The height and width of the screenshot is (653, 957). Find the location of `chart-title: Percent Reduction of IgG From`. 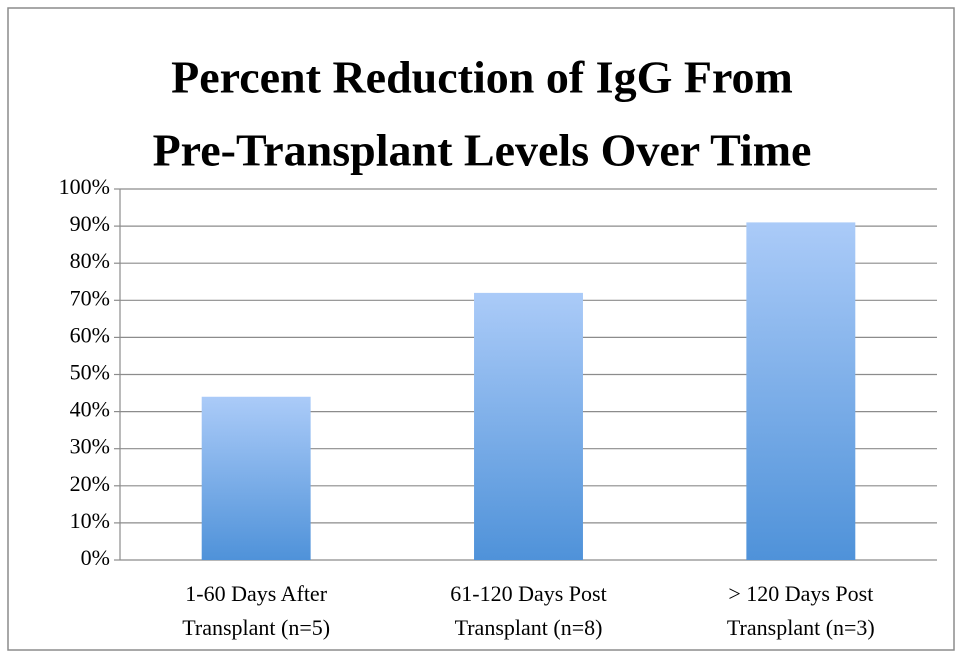

chart-title: Percent Reduction of IgG From is located at coordinates (482, 77).